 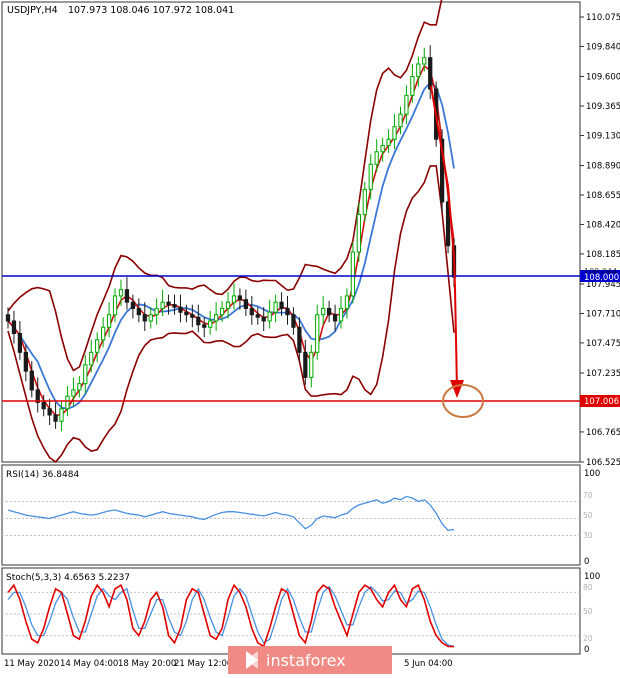 What do you see at coordinates (588, 515) in the screenshot?
I see `rsi-level-50-label: 50` at bounding box center [588, 515].